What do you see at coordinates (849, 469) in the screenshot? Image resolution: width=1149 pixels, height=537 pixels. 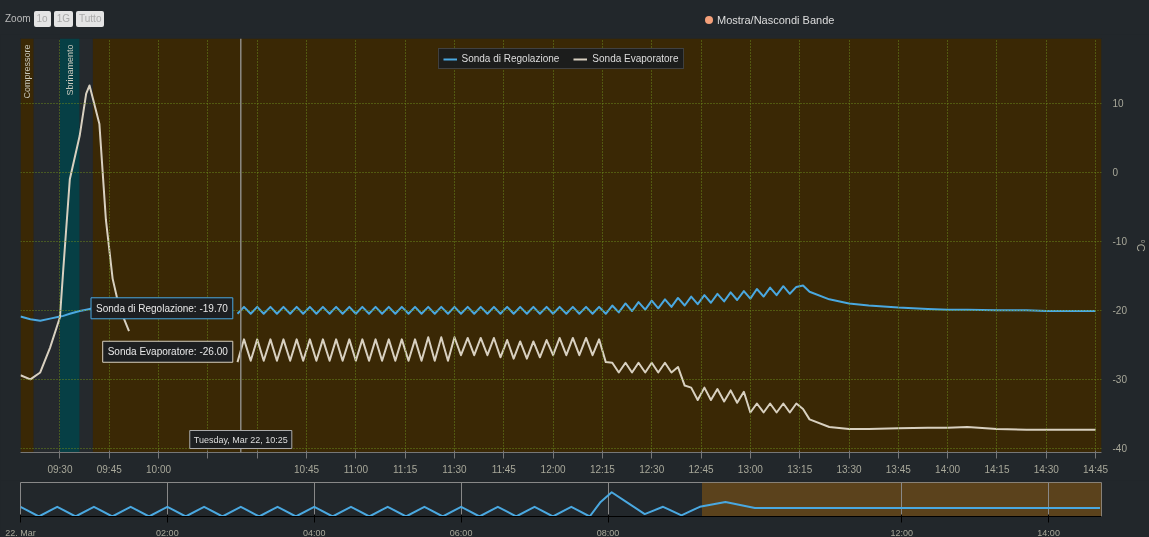 I see `x-tick-label: 13:30` at bounding box center [849, 469].